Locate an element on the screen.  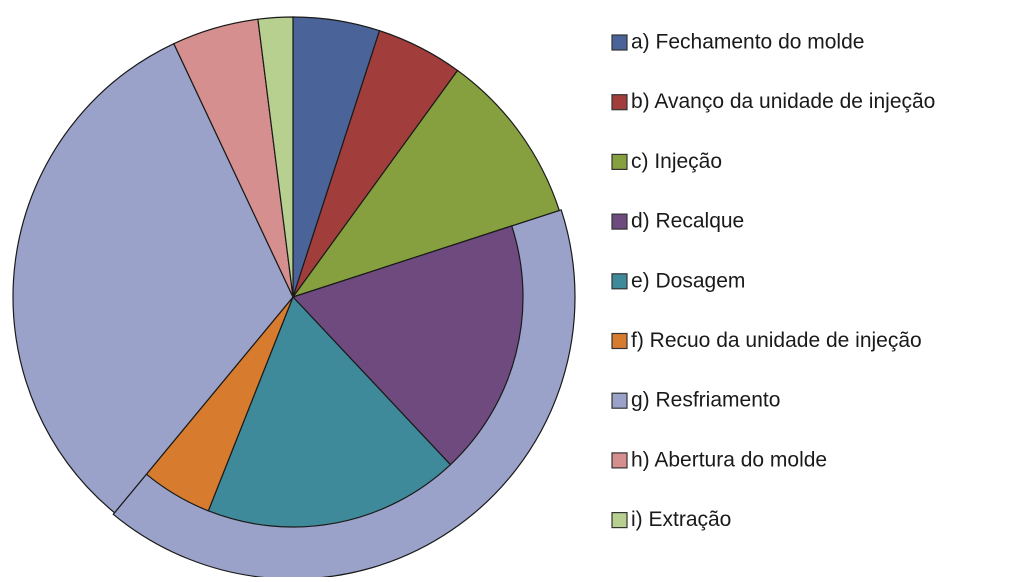
legend-label: a) Fechamento do molde is located at coordinates (747, 42).